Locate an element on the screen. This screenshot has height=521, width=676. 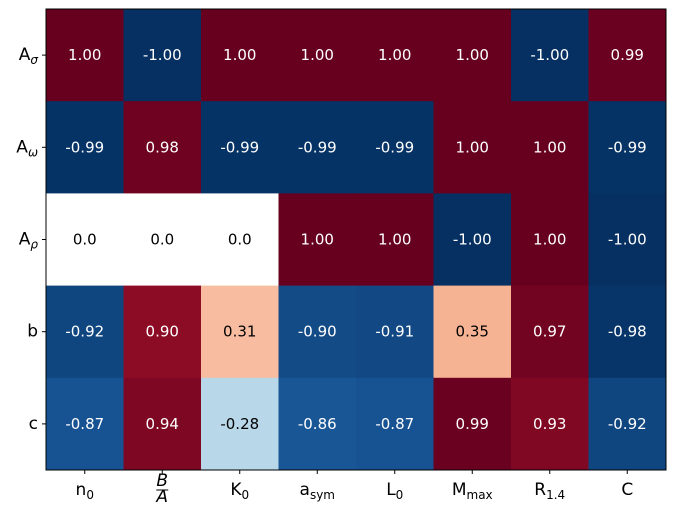
y-axis: Aσ Aω Aρ b c is located at coordinates (31, 239).